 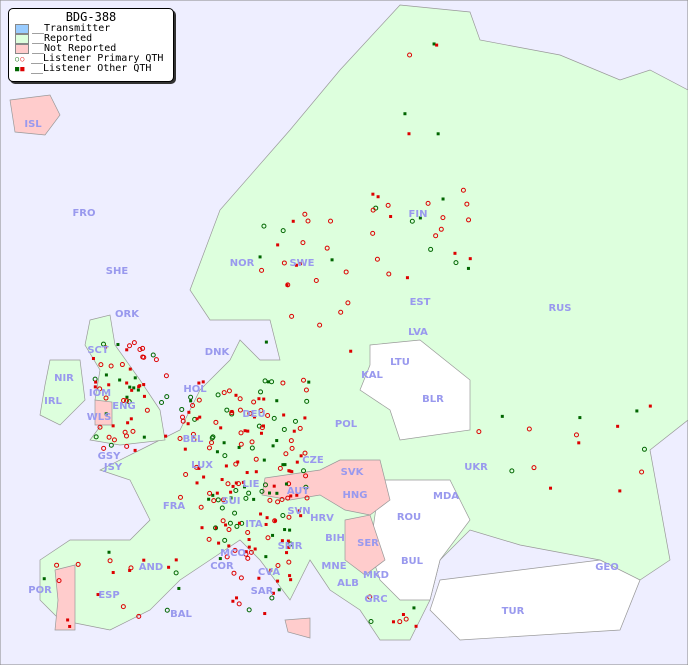 I want to click on country-label-sui: SUI, so click(x=230, y=501).